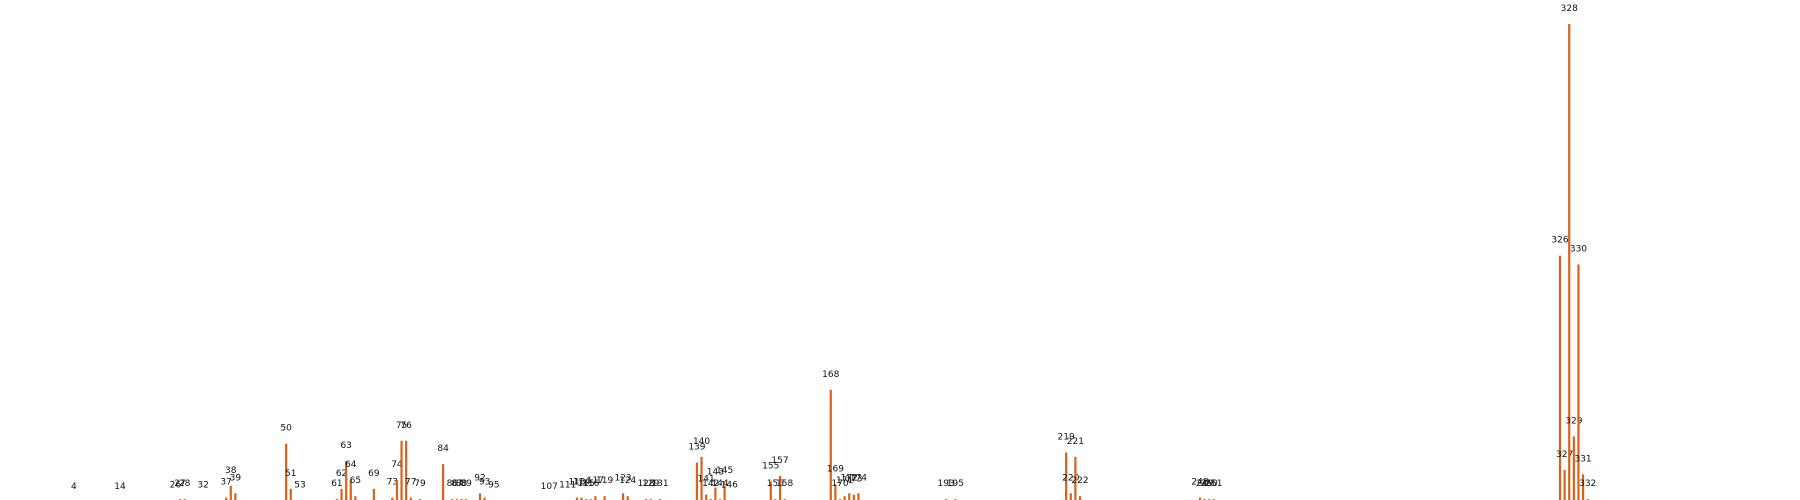  I want to click on bar-label-221: 221, so click(1075, 442).